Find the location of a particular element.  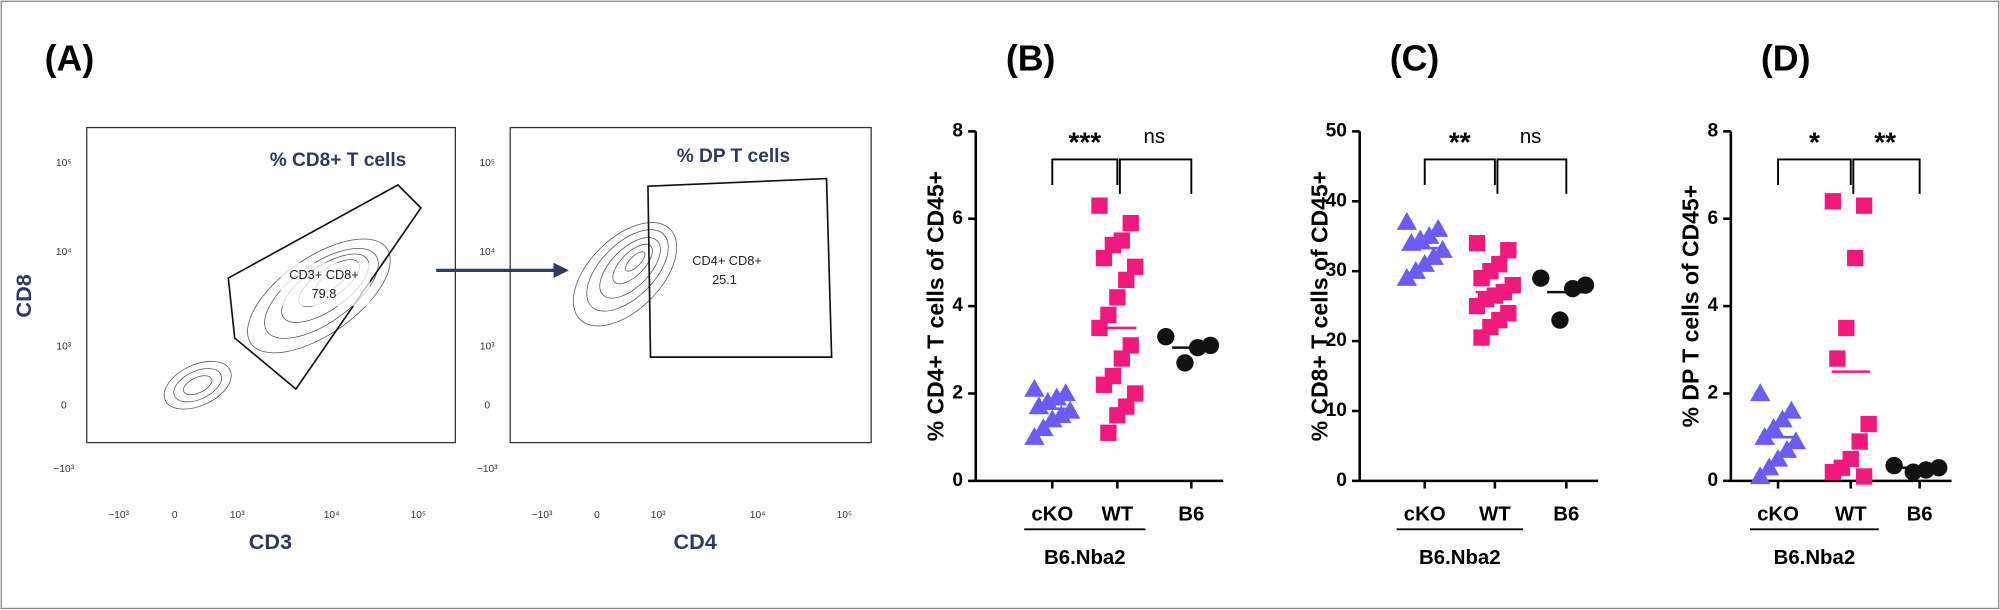

gate-name: CD3+ CD8+ is located at coordinates (323, 274).